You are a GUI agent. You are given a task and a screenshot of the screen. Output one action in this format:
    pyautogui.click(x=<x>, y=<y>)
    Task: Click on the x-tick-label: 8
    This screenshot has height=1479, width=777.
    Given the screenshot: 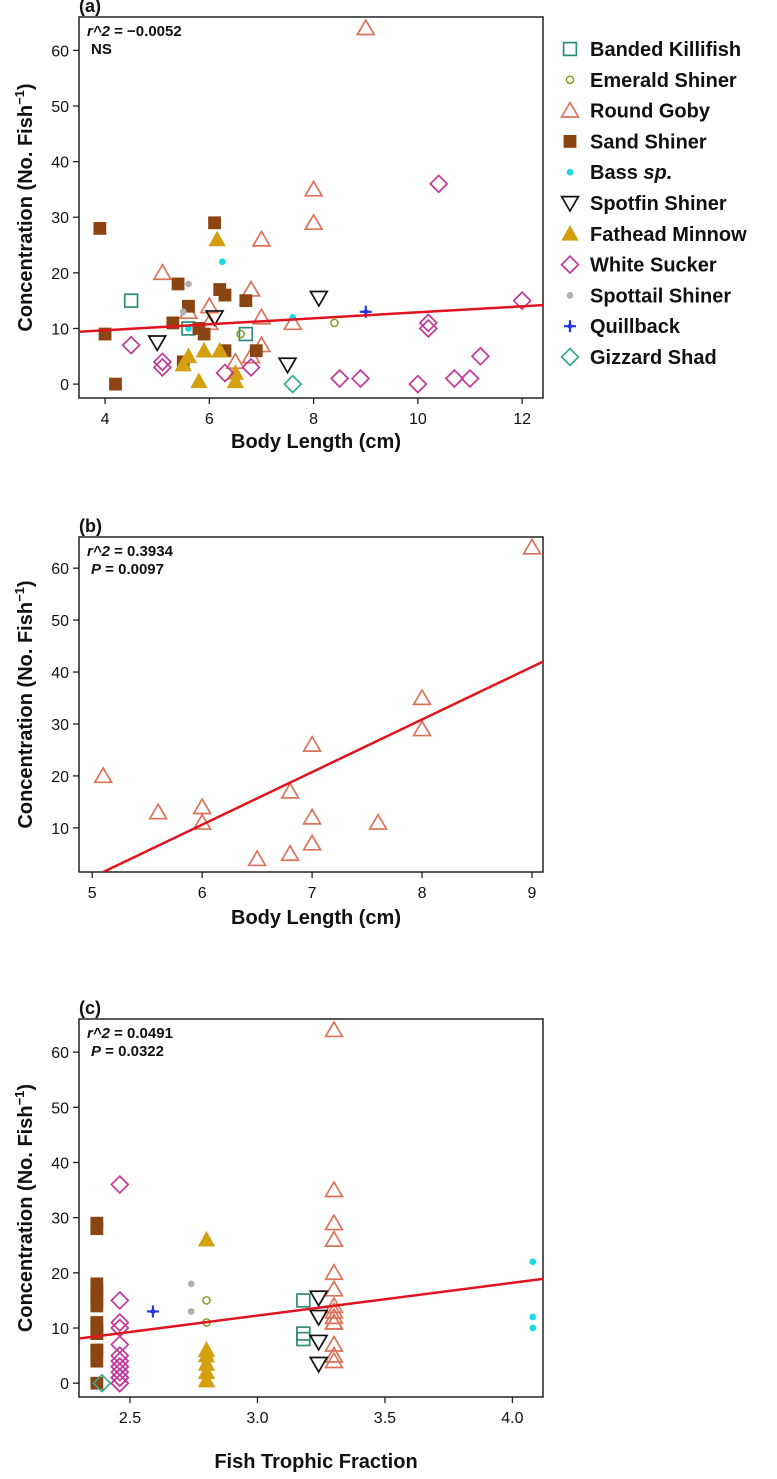 What is the action you would take?
    pyautogui.click(x=422, y=893)
    